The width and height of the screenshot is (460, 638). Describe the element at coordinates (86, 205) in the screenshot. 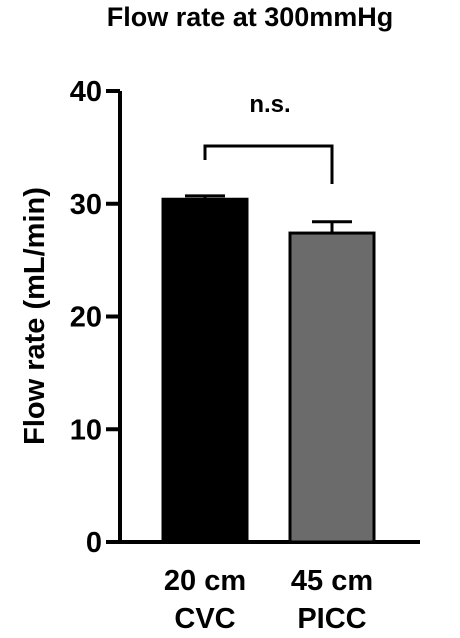

I see `y-tick-label: 30` at that location.